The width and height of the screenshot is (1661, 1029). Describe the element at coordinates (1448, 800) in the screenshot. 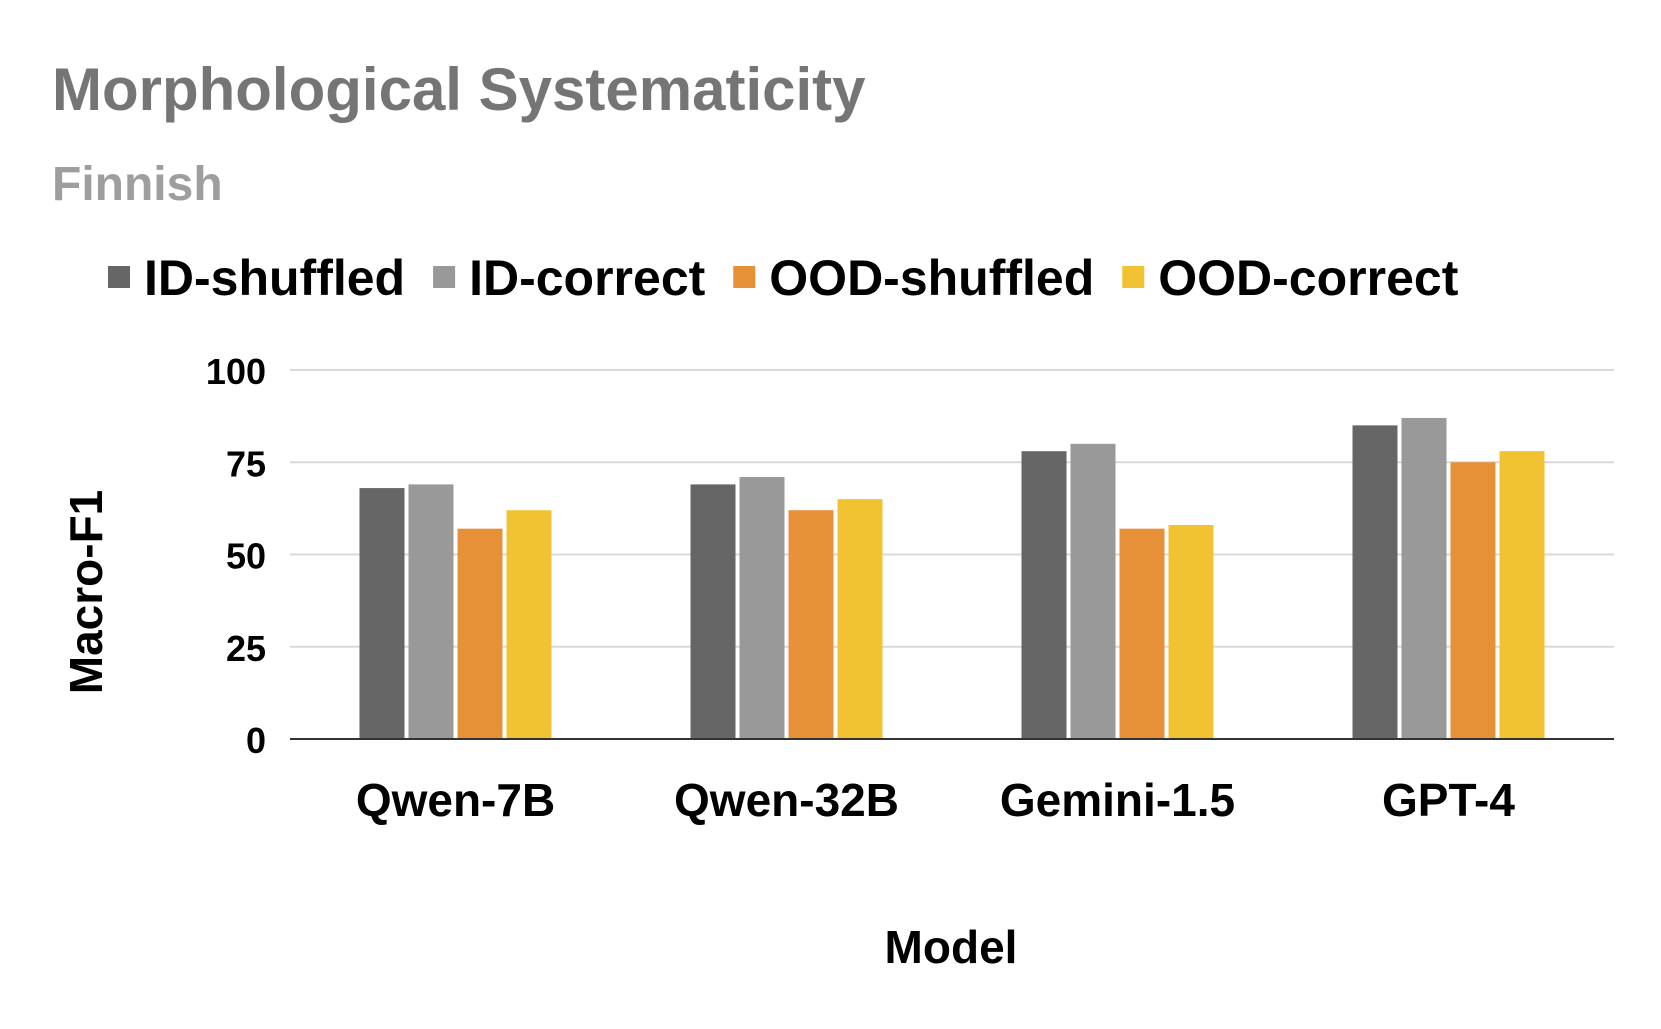

I see `x-tick-label: GPT-4` at that location.